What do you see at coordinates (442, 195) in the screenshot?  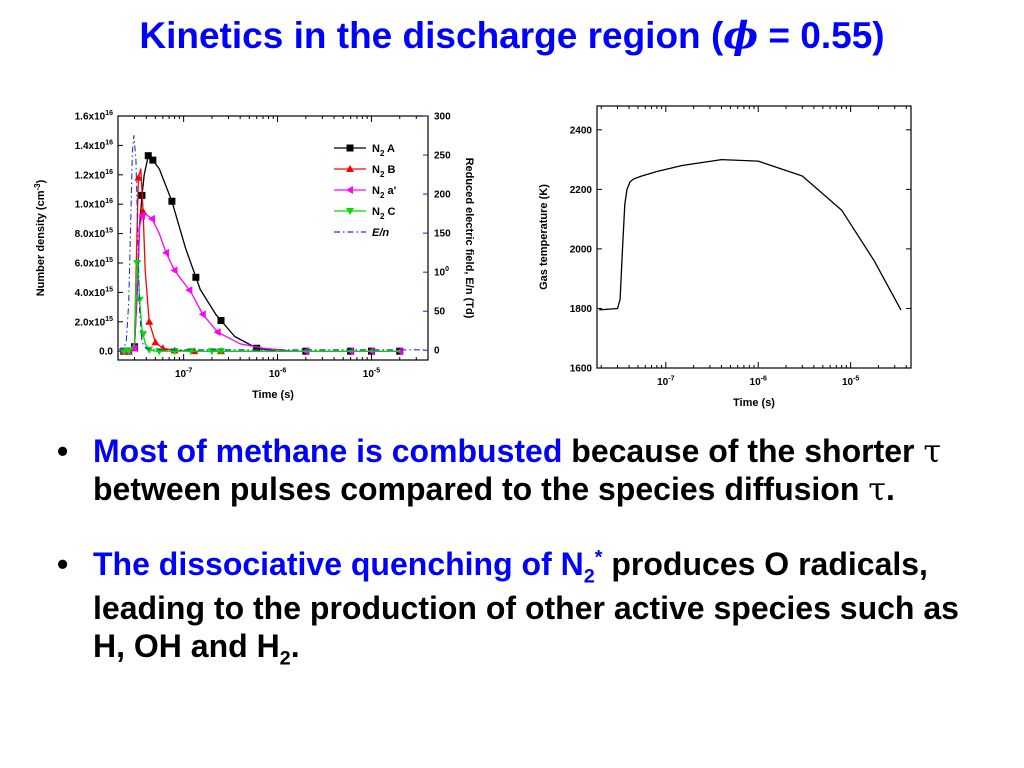 I see `y2-tick-label: 200` at bounding box center [442, 195].